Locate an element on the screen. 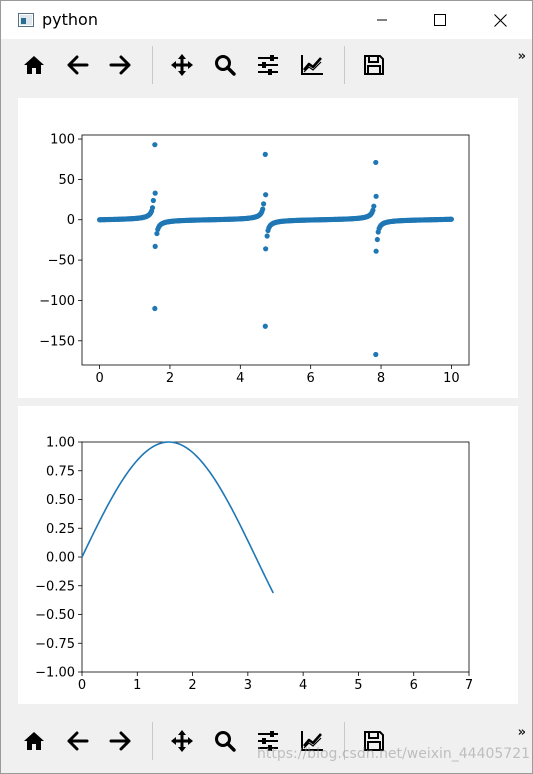  y-tick-label: −50 is located at coordinates (61, 261).